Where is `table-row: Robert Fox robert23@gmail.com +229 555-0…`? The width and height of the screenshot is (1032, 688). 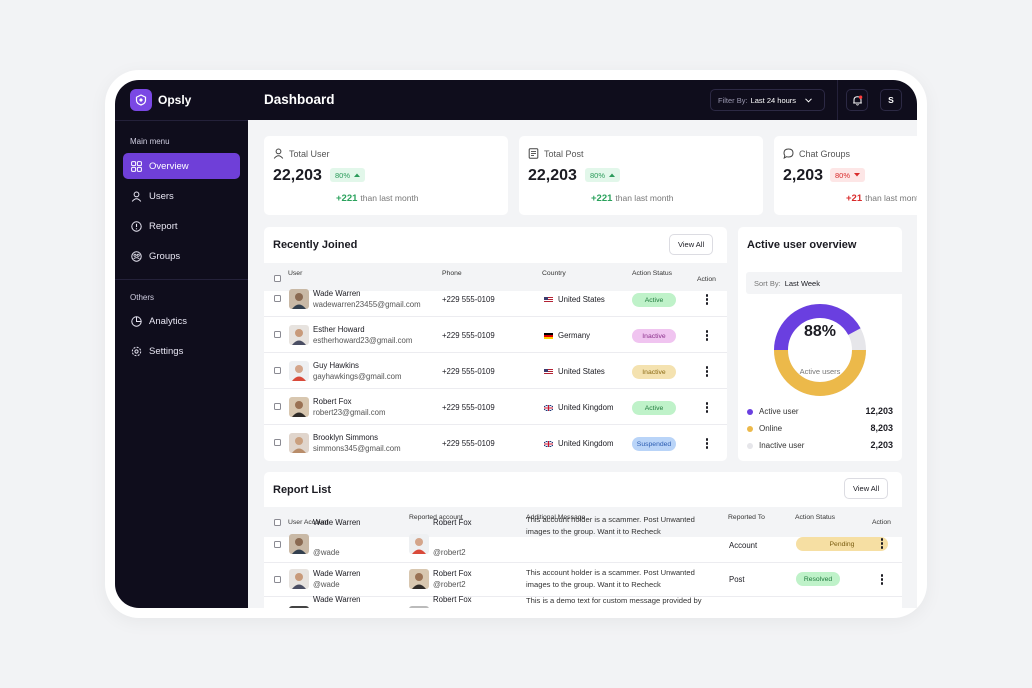
table-row: Robert Fox robert23@gmail.com +229 555-0… is located at coordinates (495, 407).